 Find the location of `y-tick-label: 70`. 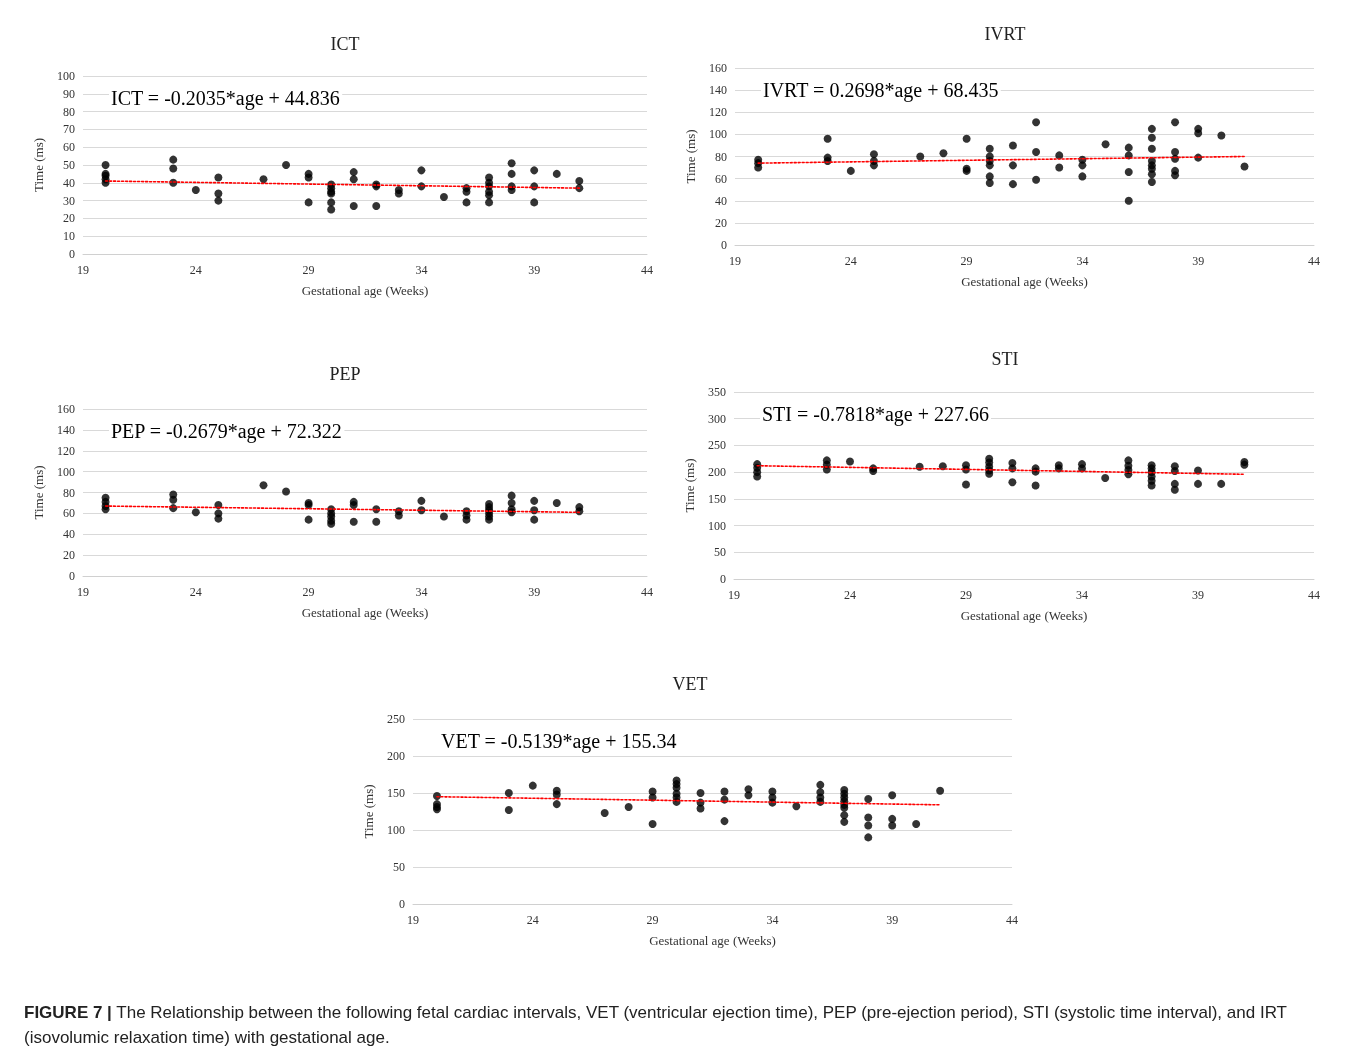

y-tick-label: 70 is located at coordinates (69, 129).